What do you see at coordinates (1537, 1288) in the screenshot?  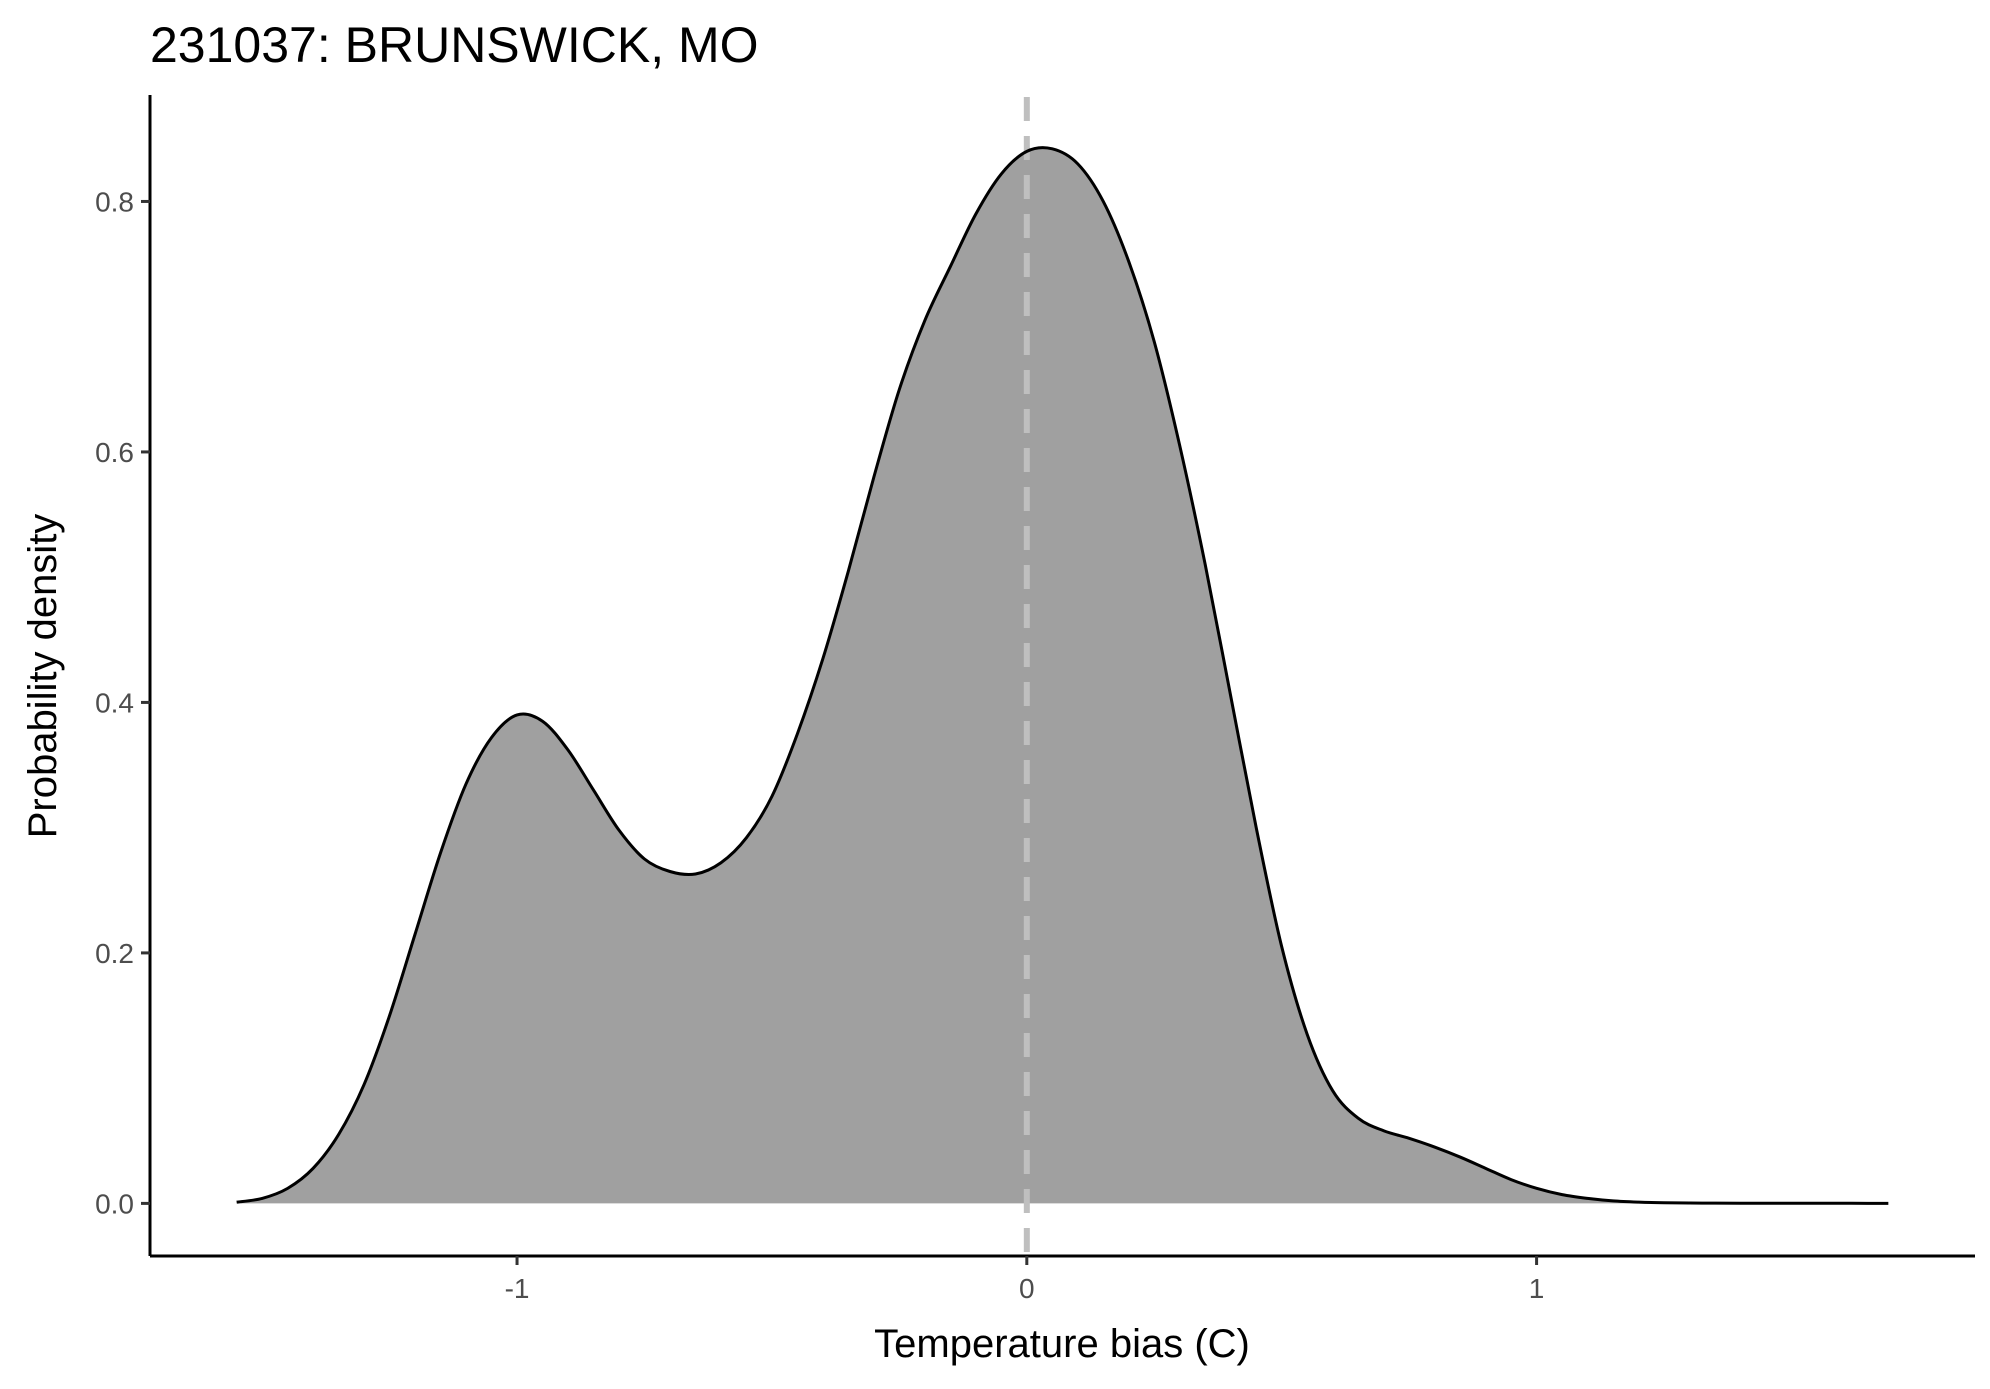 I see `x-tick-label: 1` at bounding box center [1537, 1288].